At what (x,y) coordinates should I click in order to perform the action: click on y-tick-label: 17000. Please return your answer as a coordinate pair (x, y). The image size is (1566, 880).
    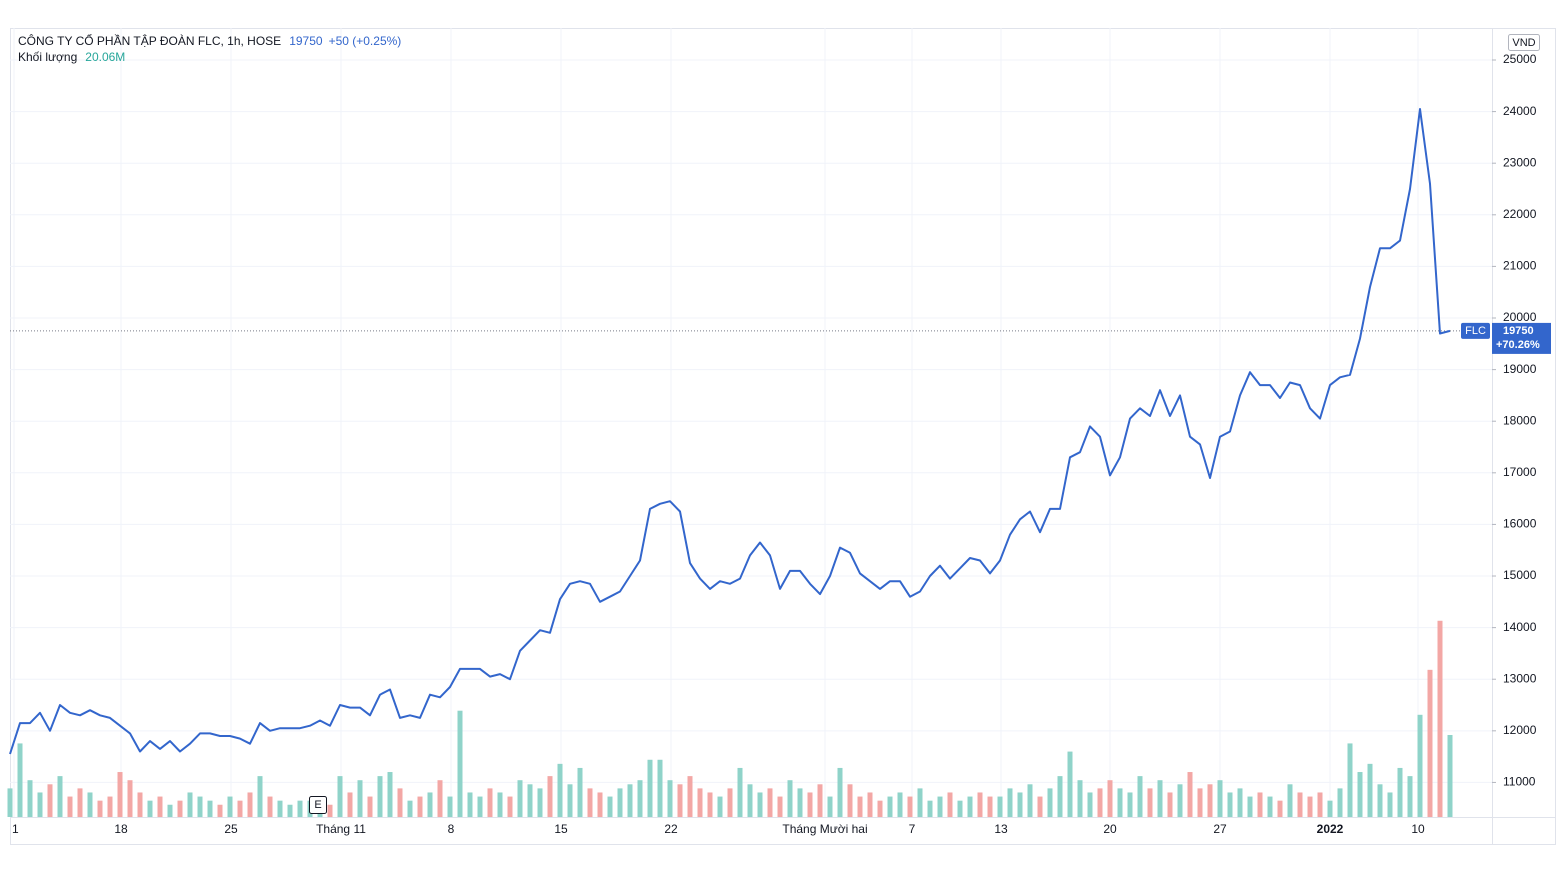
    Looking at the image, I should click on (1520, 472).